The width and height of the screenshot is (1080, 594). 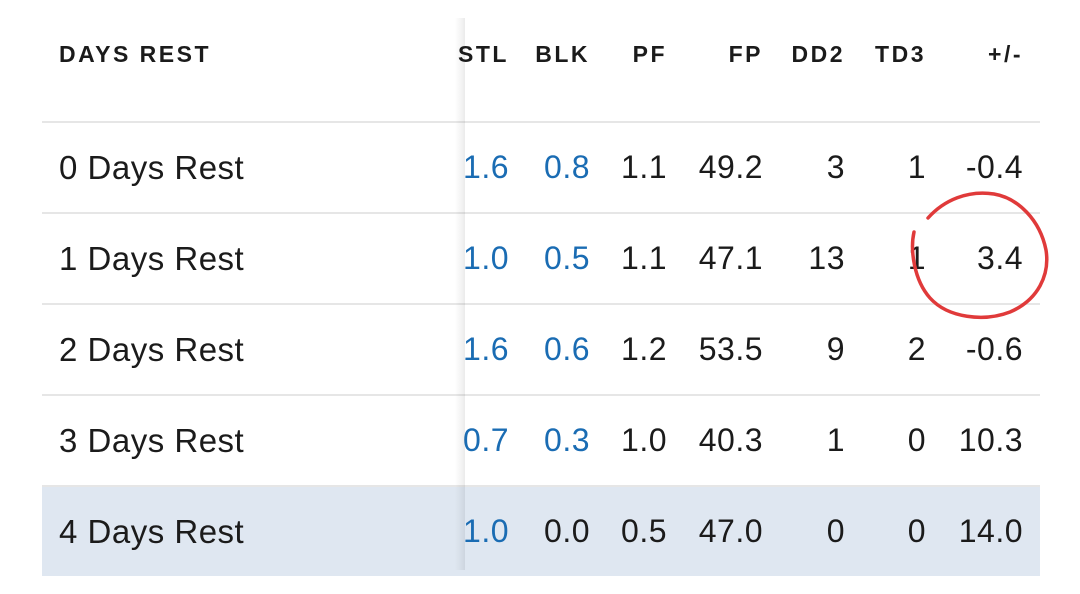 I want to click on row-label: 4 Days Rest, so click(x=152, y=531).